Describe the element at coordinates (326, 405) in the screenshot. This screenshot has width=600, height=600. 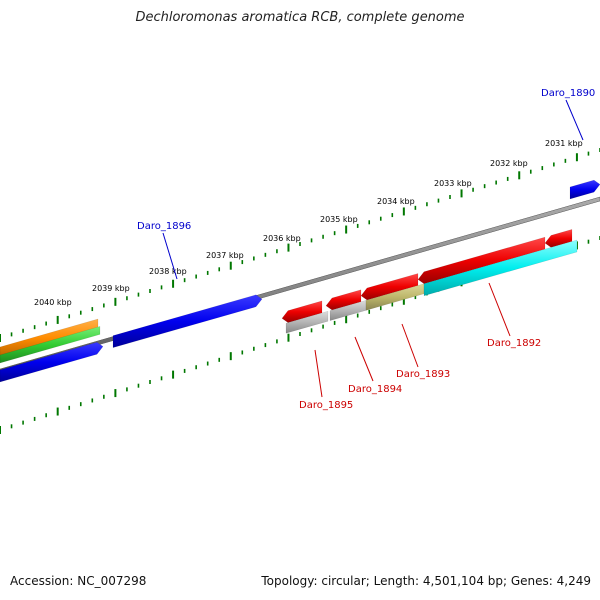
I see `gene-label: Daro_1895` at that location.